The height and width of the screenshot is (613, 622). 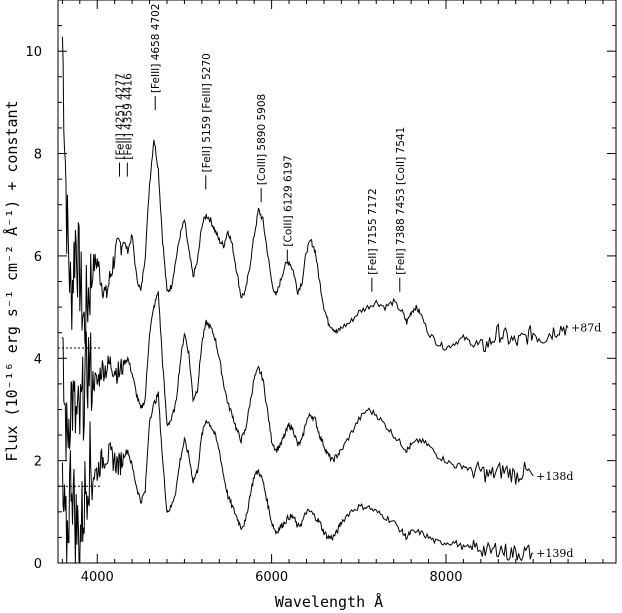 I want to click on y-tick-label: 8, so click(x=38, y=155).